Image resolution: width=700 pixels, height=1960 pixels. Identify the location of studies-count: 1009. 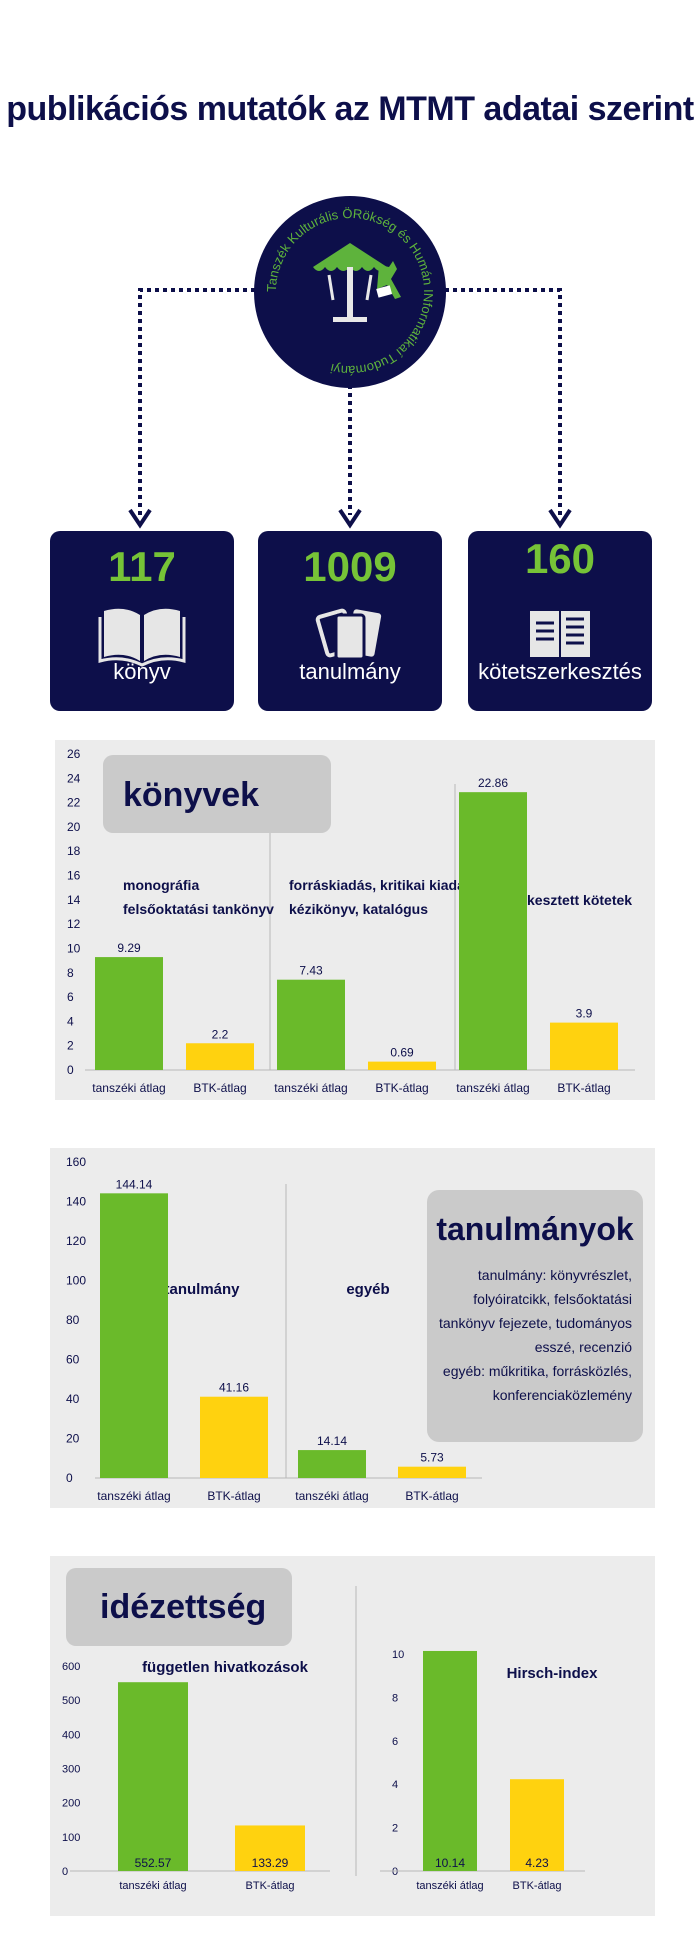
(350, 566).